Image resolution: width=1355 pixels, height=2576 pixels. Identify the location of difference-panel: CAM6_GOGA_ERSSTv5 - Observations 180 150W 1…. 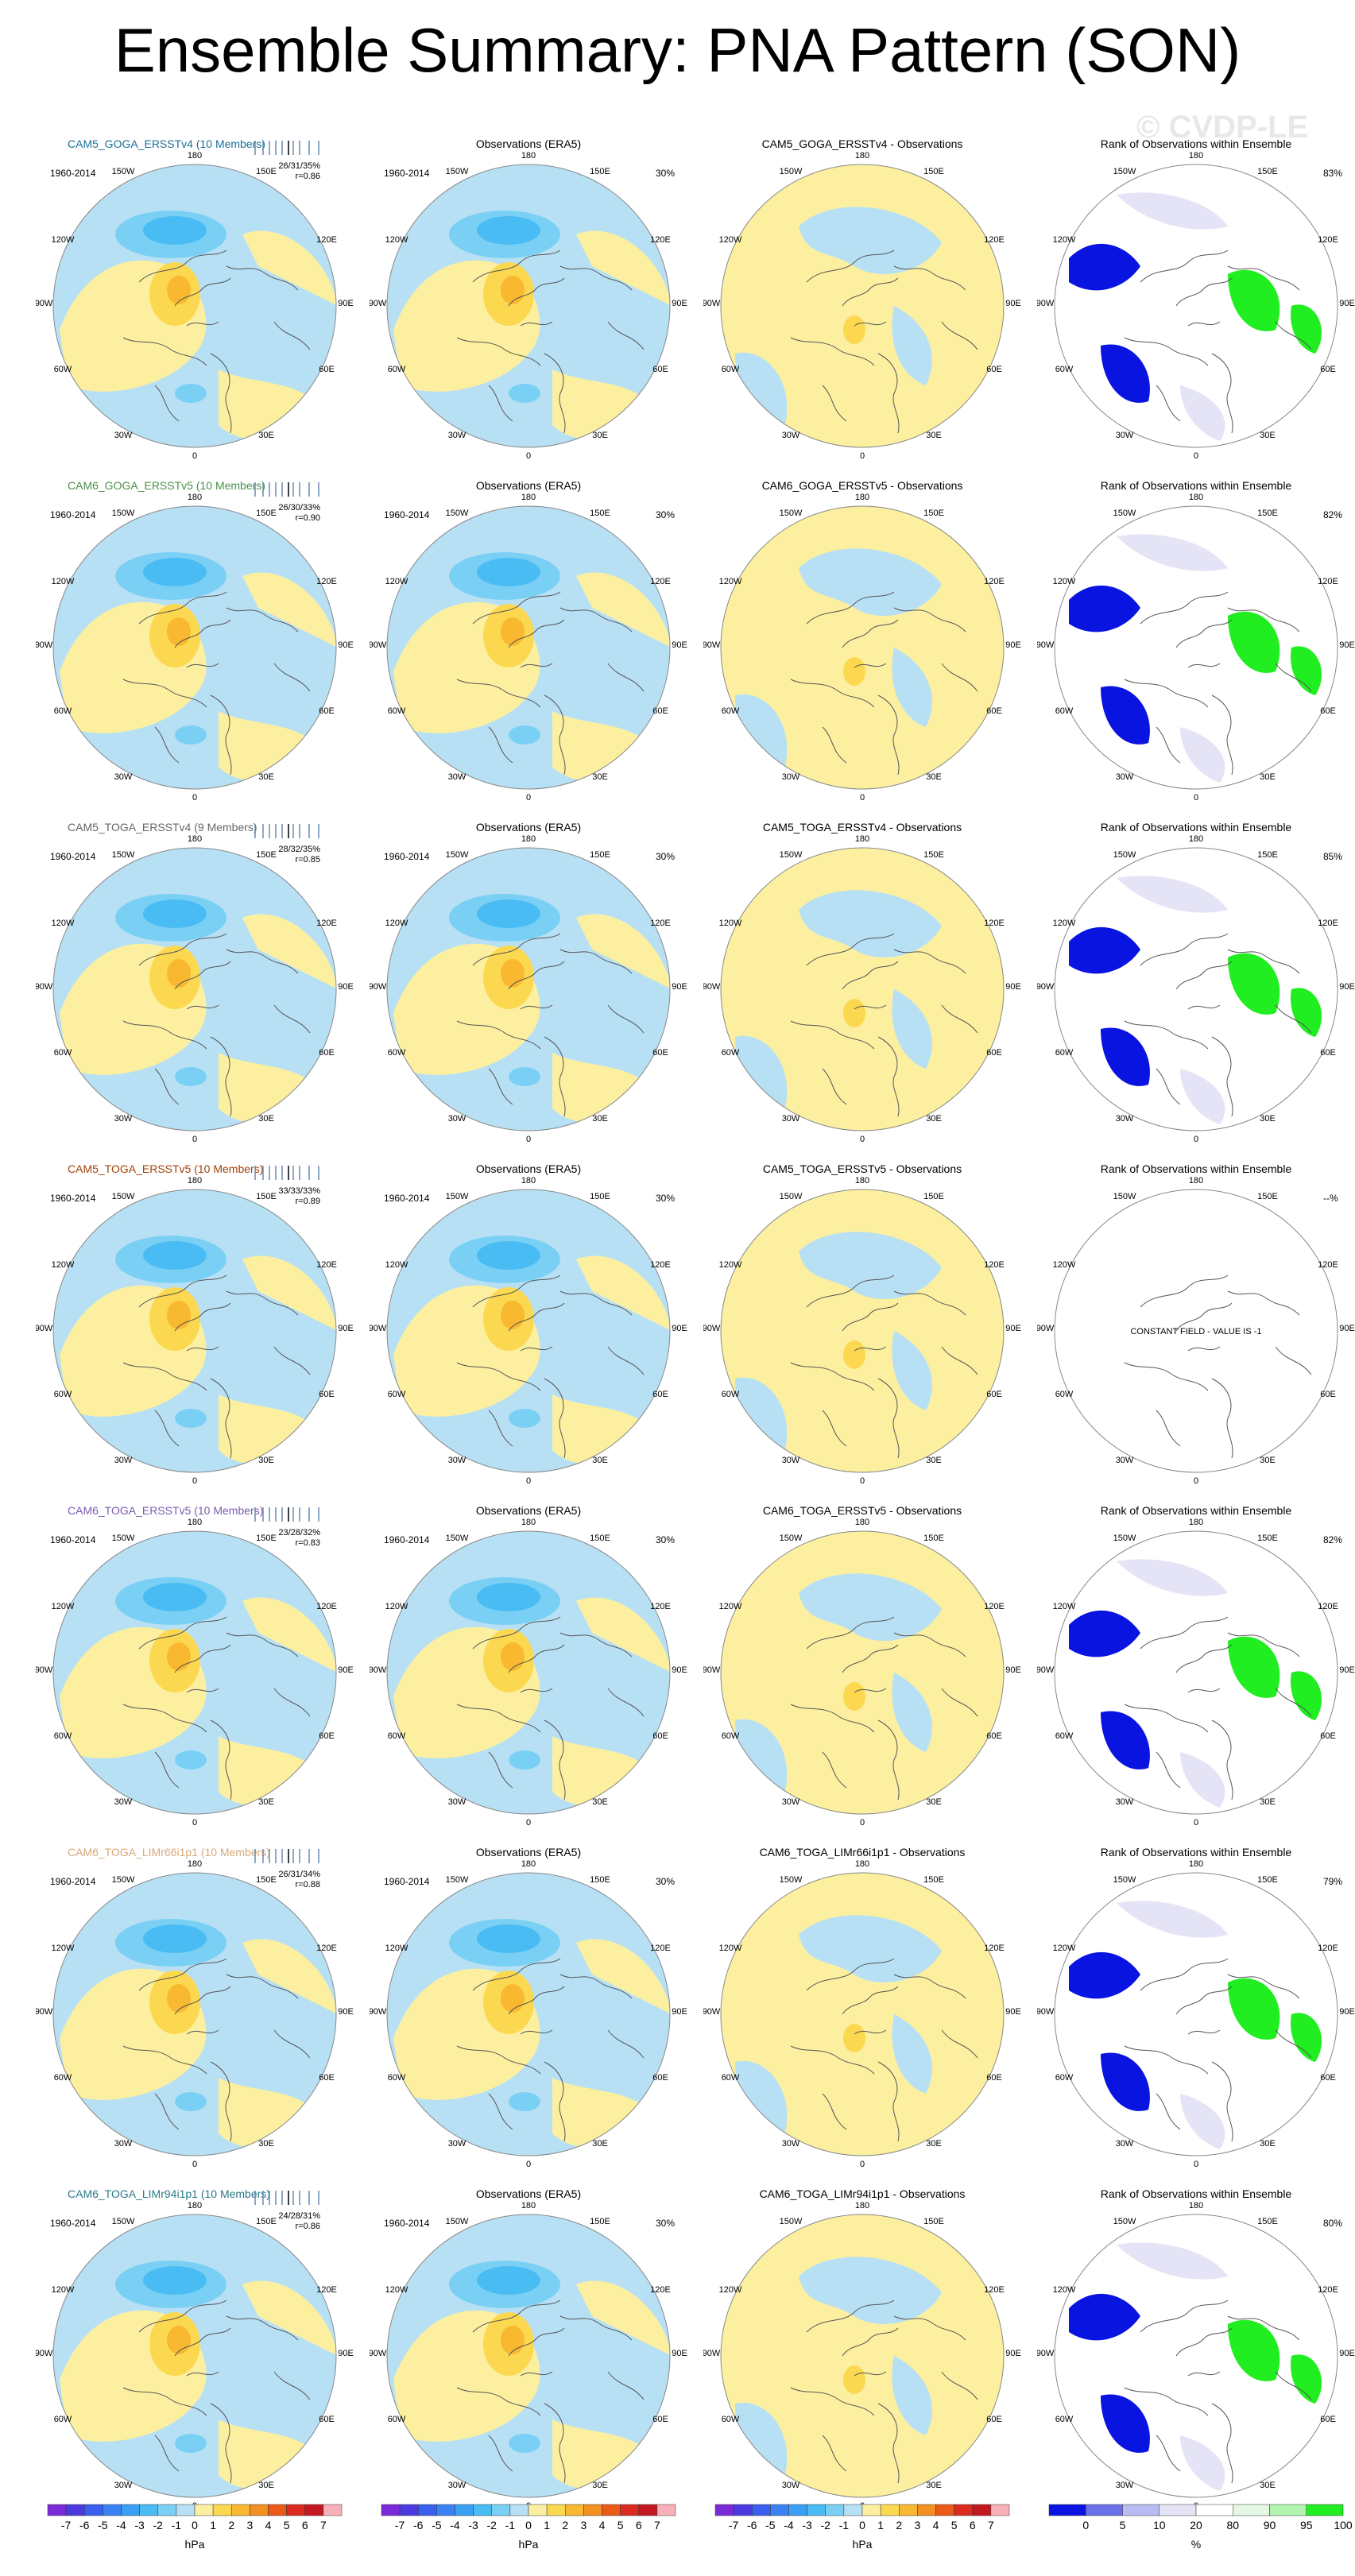
(862, 639).